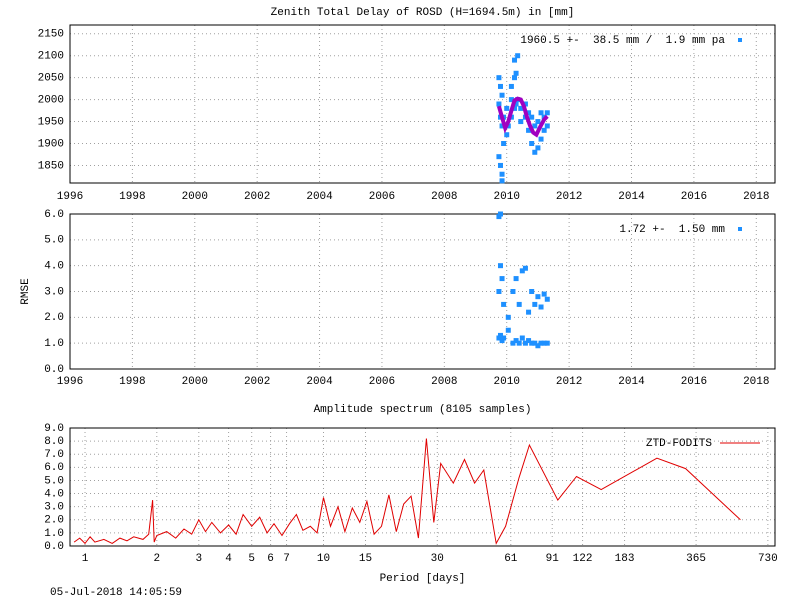  What do you see at coordinates (54, 292) in the screenshot?
I see `y-tick-label: 3.0` at bounding box center [54, 292].